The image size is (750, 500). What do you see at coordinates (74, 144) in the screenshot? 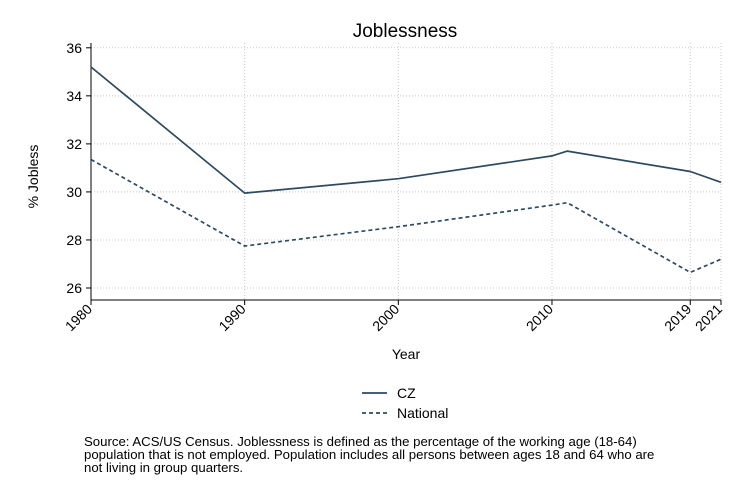
I see `y-tick-label: 32` at bounding box center [74, 144].